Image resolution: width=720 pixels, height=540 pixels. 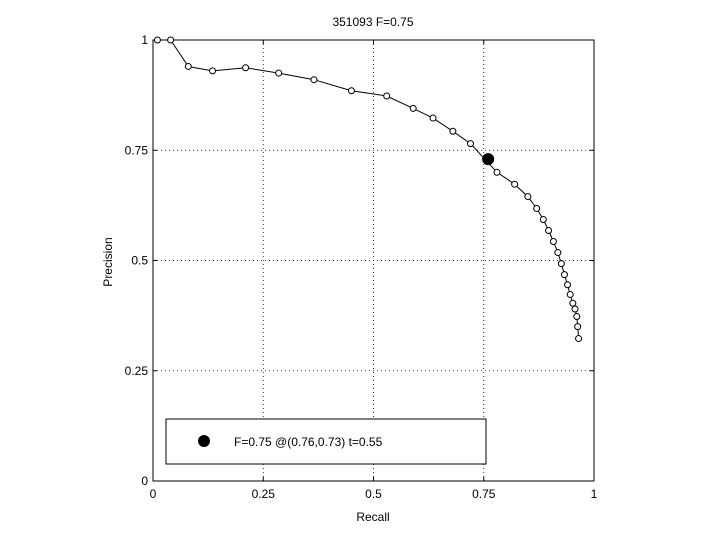 What do you see at coordinates (308, 442) in the screenshot?
I see `legend-label: F=0.75 @(0.76,0.73) t=0.55` at bounding box center [308, 442].